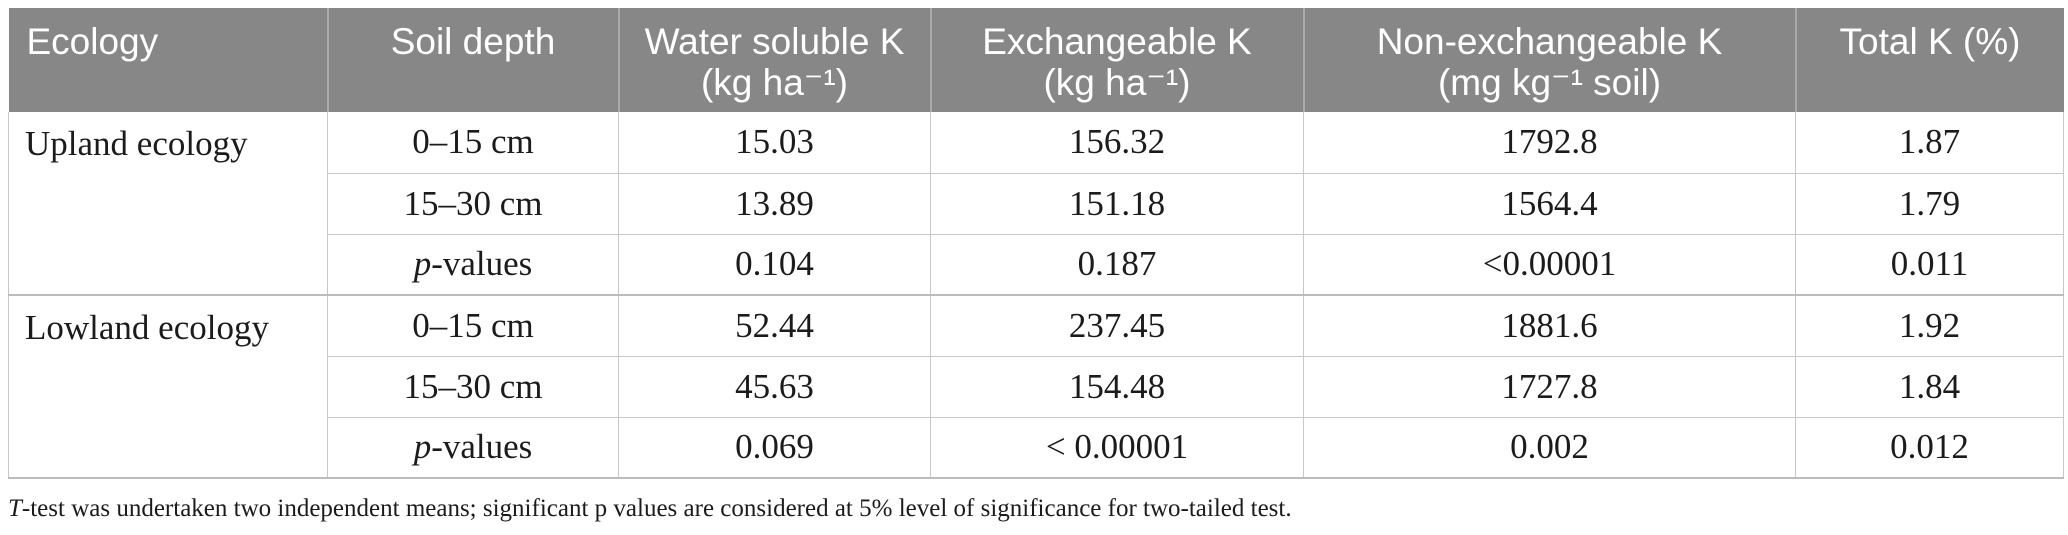 The width and height of the screenshot is (2068, 535). I want to click on total-k-value: 0.012, so click(1929, 448).